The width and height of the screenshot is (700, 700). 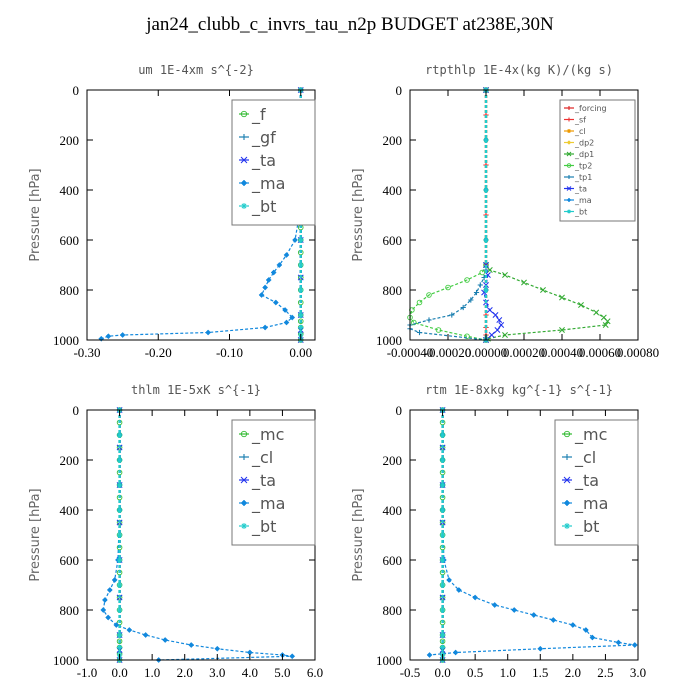 What do you see at coordinates (229, 352) in the screenshot?
I see `x-tick-label: -0.10` at bounding box center [229, 352].